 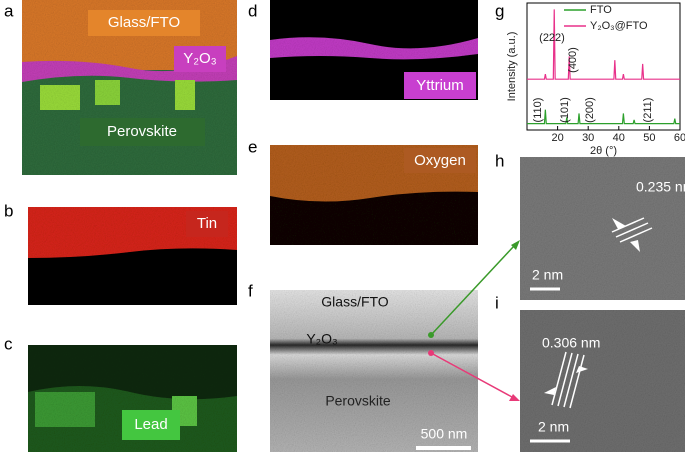 What do you see at coordinates (603, 151) in the screenshot?
I see `x-axis-label: 2θ (°)` at bounding box center [603, 151].